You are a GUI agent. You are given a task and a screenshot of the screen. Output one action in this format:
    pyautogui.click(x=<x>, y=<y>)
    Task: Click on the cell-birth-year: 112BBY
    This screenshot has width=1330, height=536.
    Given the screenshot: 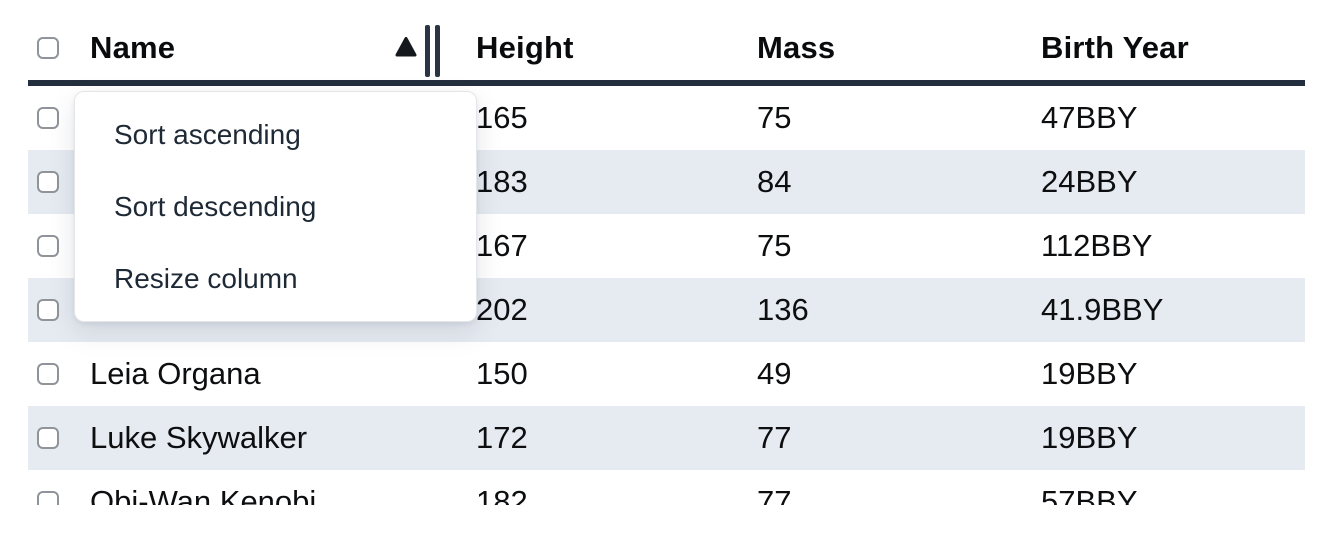 What is the action you would take?
    pyautogui.click(x=1097, y=245)
    